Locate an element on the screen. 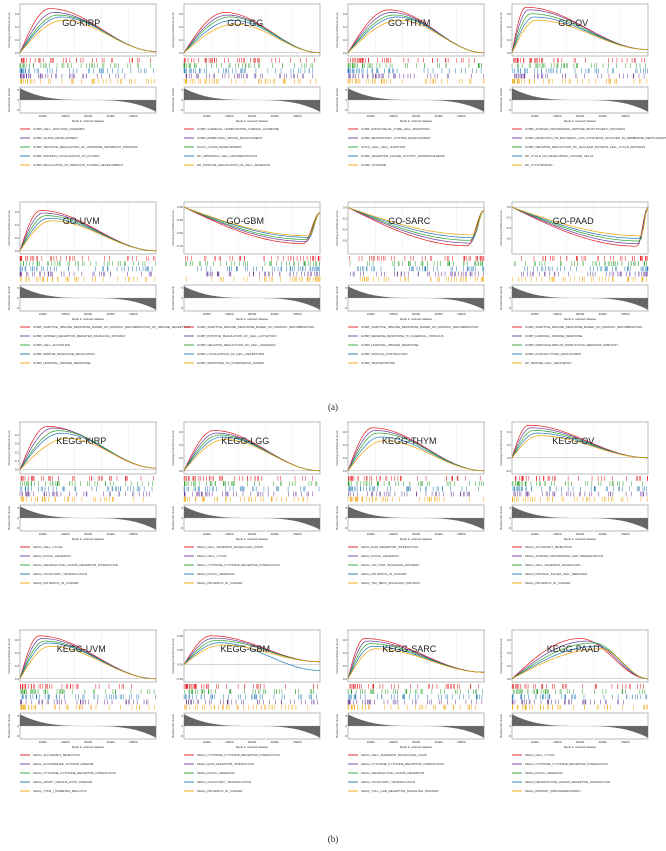  y-tick-label: 0.6 is located at coordinates (17, 640).